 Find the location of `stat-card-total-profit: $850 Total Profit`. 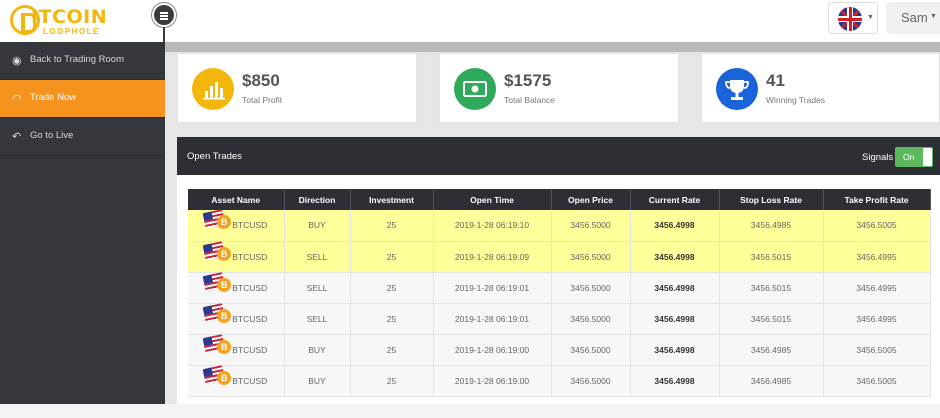

stat-card-total-profit: $850 Total Profit is located at coordinates (297, 88).